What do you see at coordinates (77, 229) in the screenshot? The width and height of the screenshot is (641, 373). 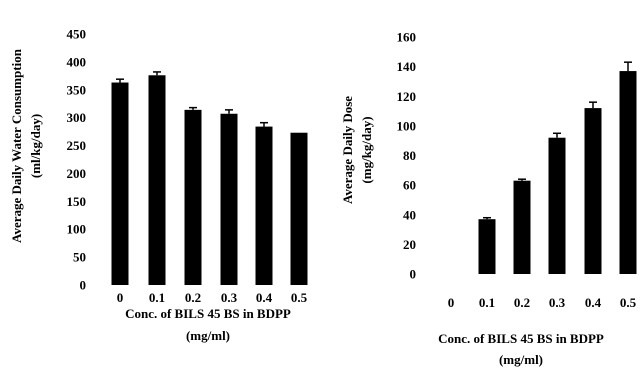 I see `water-consumption-ytick-label: 100` at bounding box center [77, 229].